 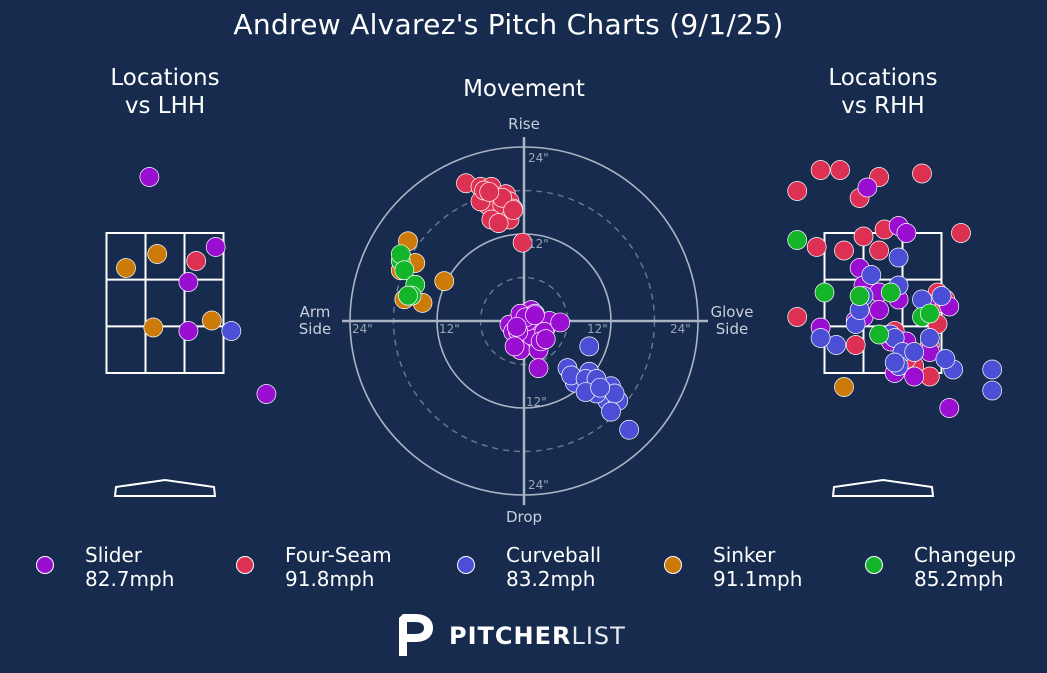 What do you see at coordinates (538, 158) in the screenshot?
I see `ring-label-top-24: 24"` at bounding box center [538, 158].